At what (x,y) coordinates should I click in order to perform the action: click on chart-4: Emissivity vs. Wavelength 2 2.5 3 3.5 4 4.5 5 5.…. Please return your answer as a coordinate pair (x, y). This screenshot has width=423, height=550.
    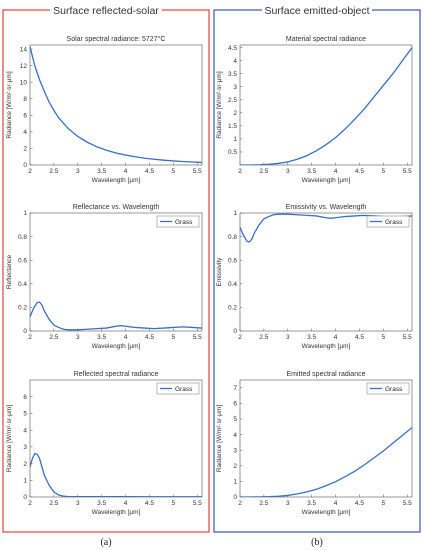
    Looking at the image, I should click on (314, 277).